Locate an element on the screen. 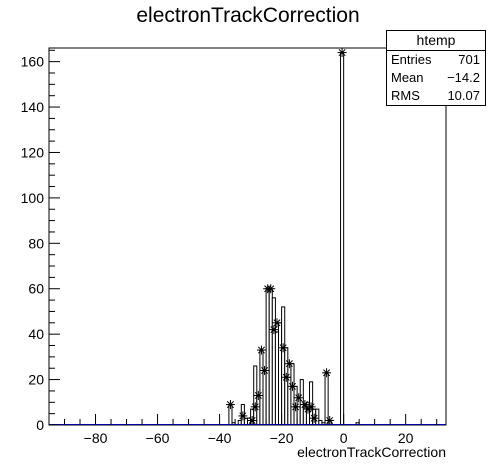 This screenshot has width=496, height=472. stats-label: Mean is located at coordinates (407, 77).